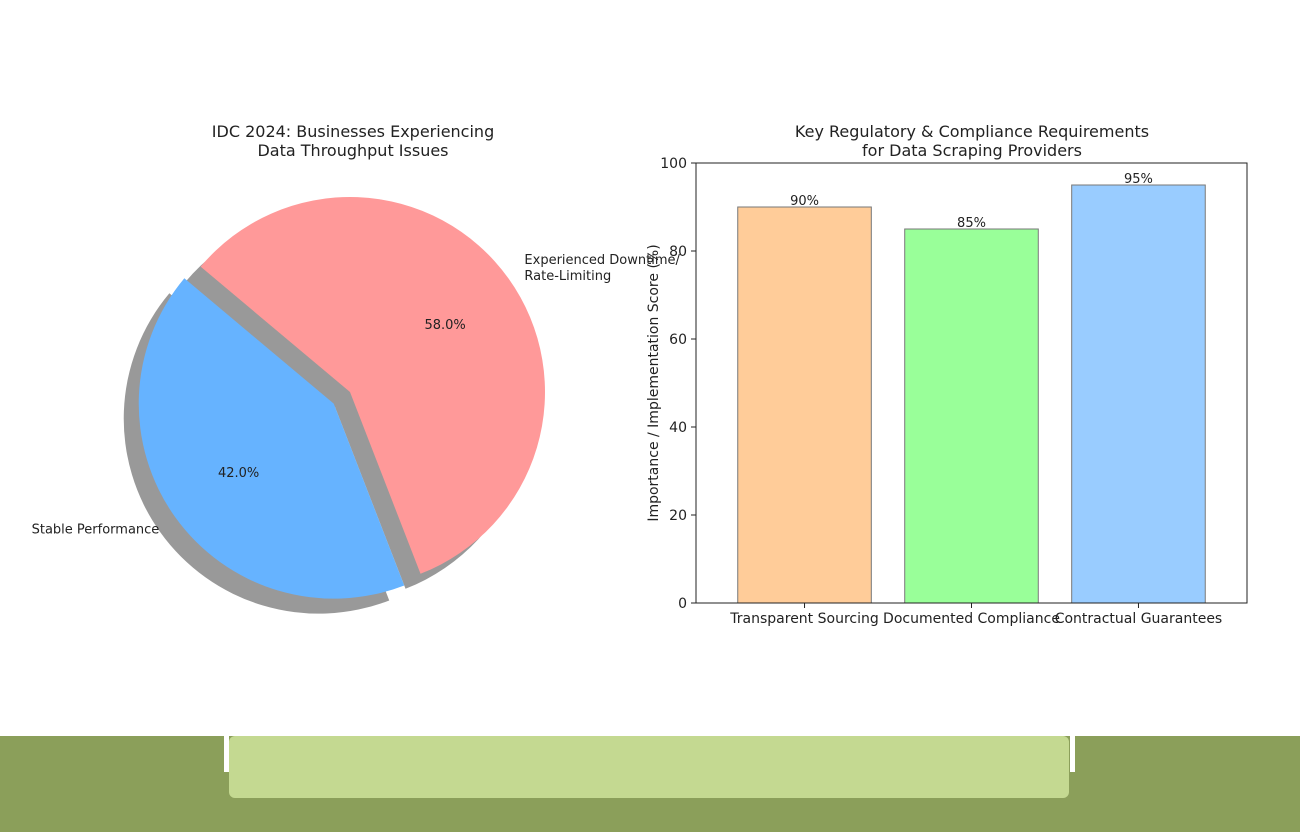  What do you see at coordinates (226, 754) in the screenshot?
I see `footer-notch-left` at bounding box center [226, 754].